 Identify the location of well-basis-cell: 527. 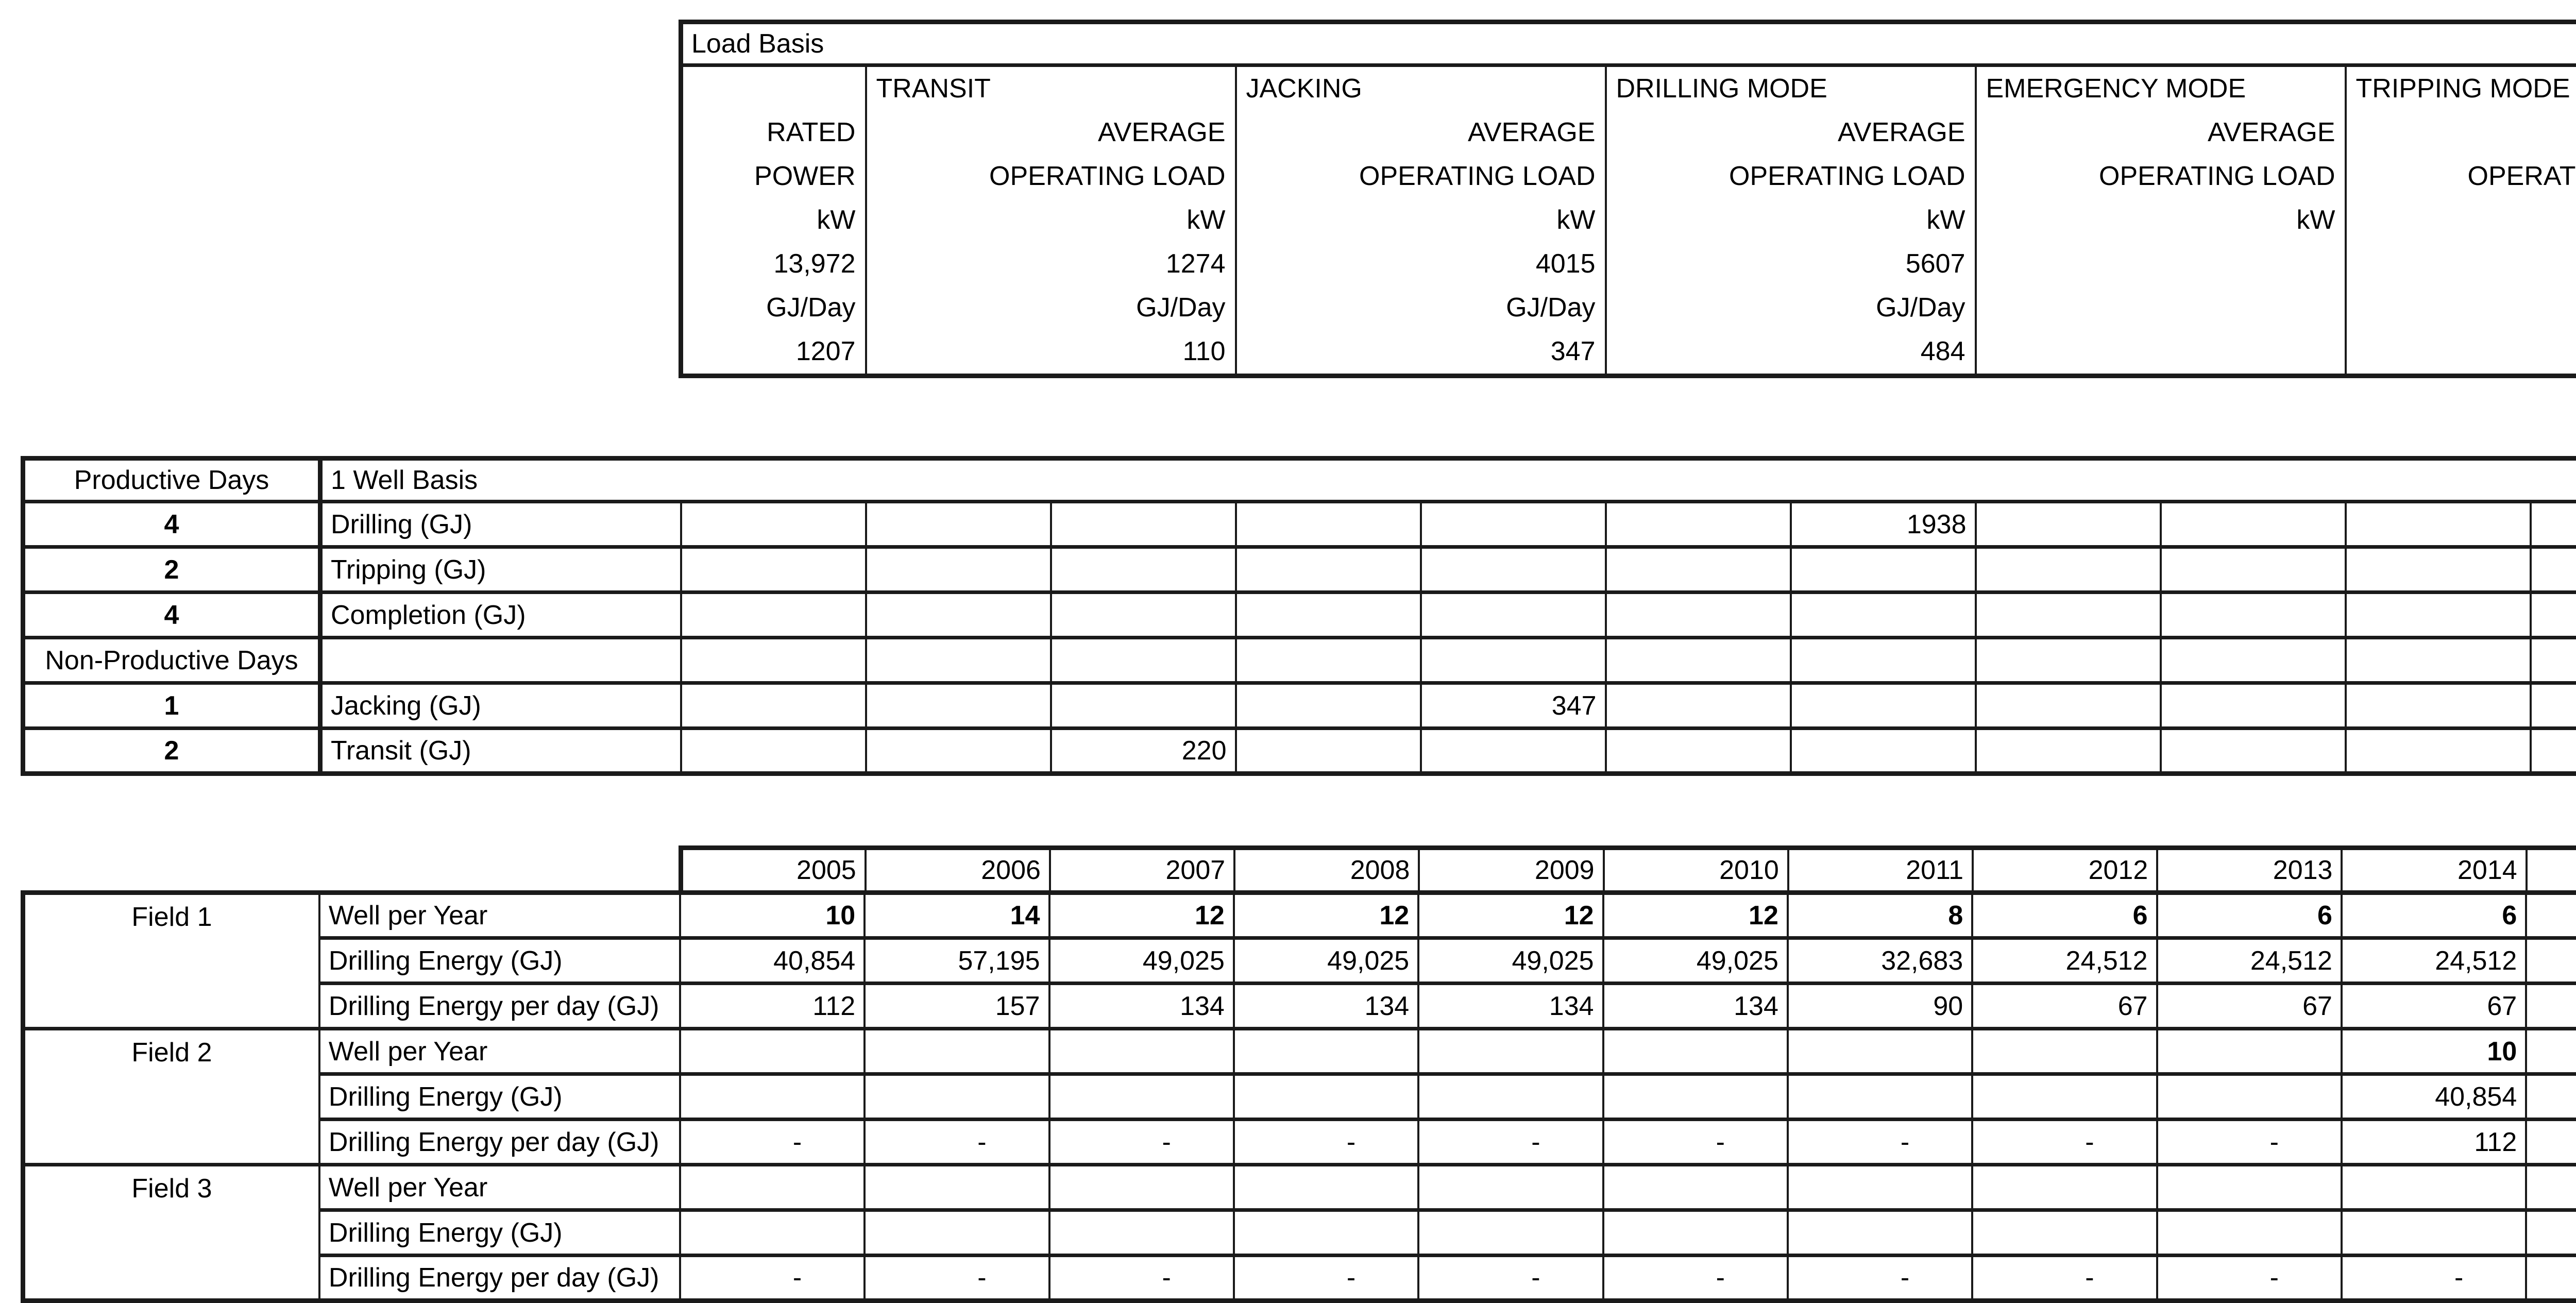
(2553, 570).